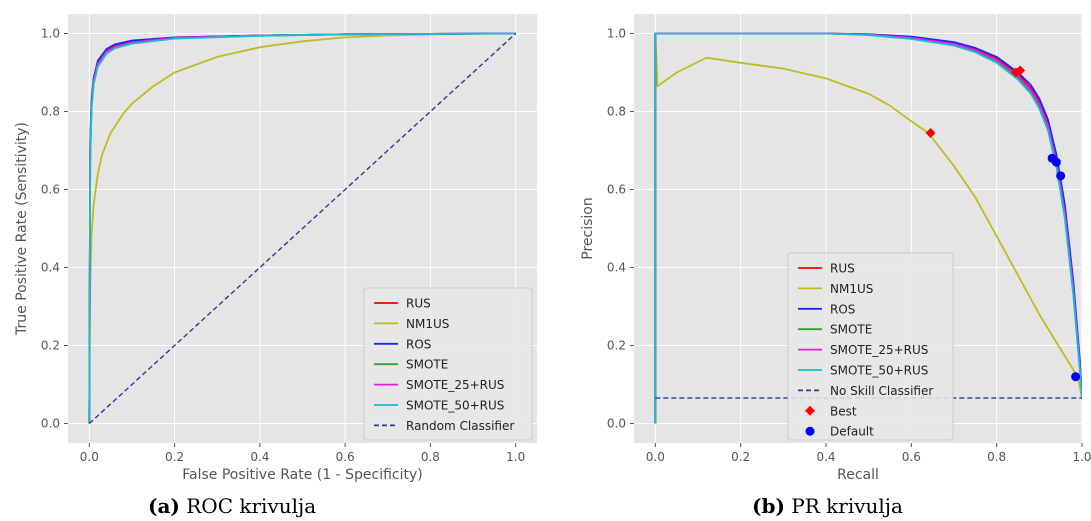 The width and height of the screenshot is (1091, 521). Describe the element at coordinates (852, 432) in the screenshot. I see `legend-label: Default` at that location.